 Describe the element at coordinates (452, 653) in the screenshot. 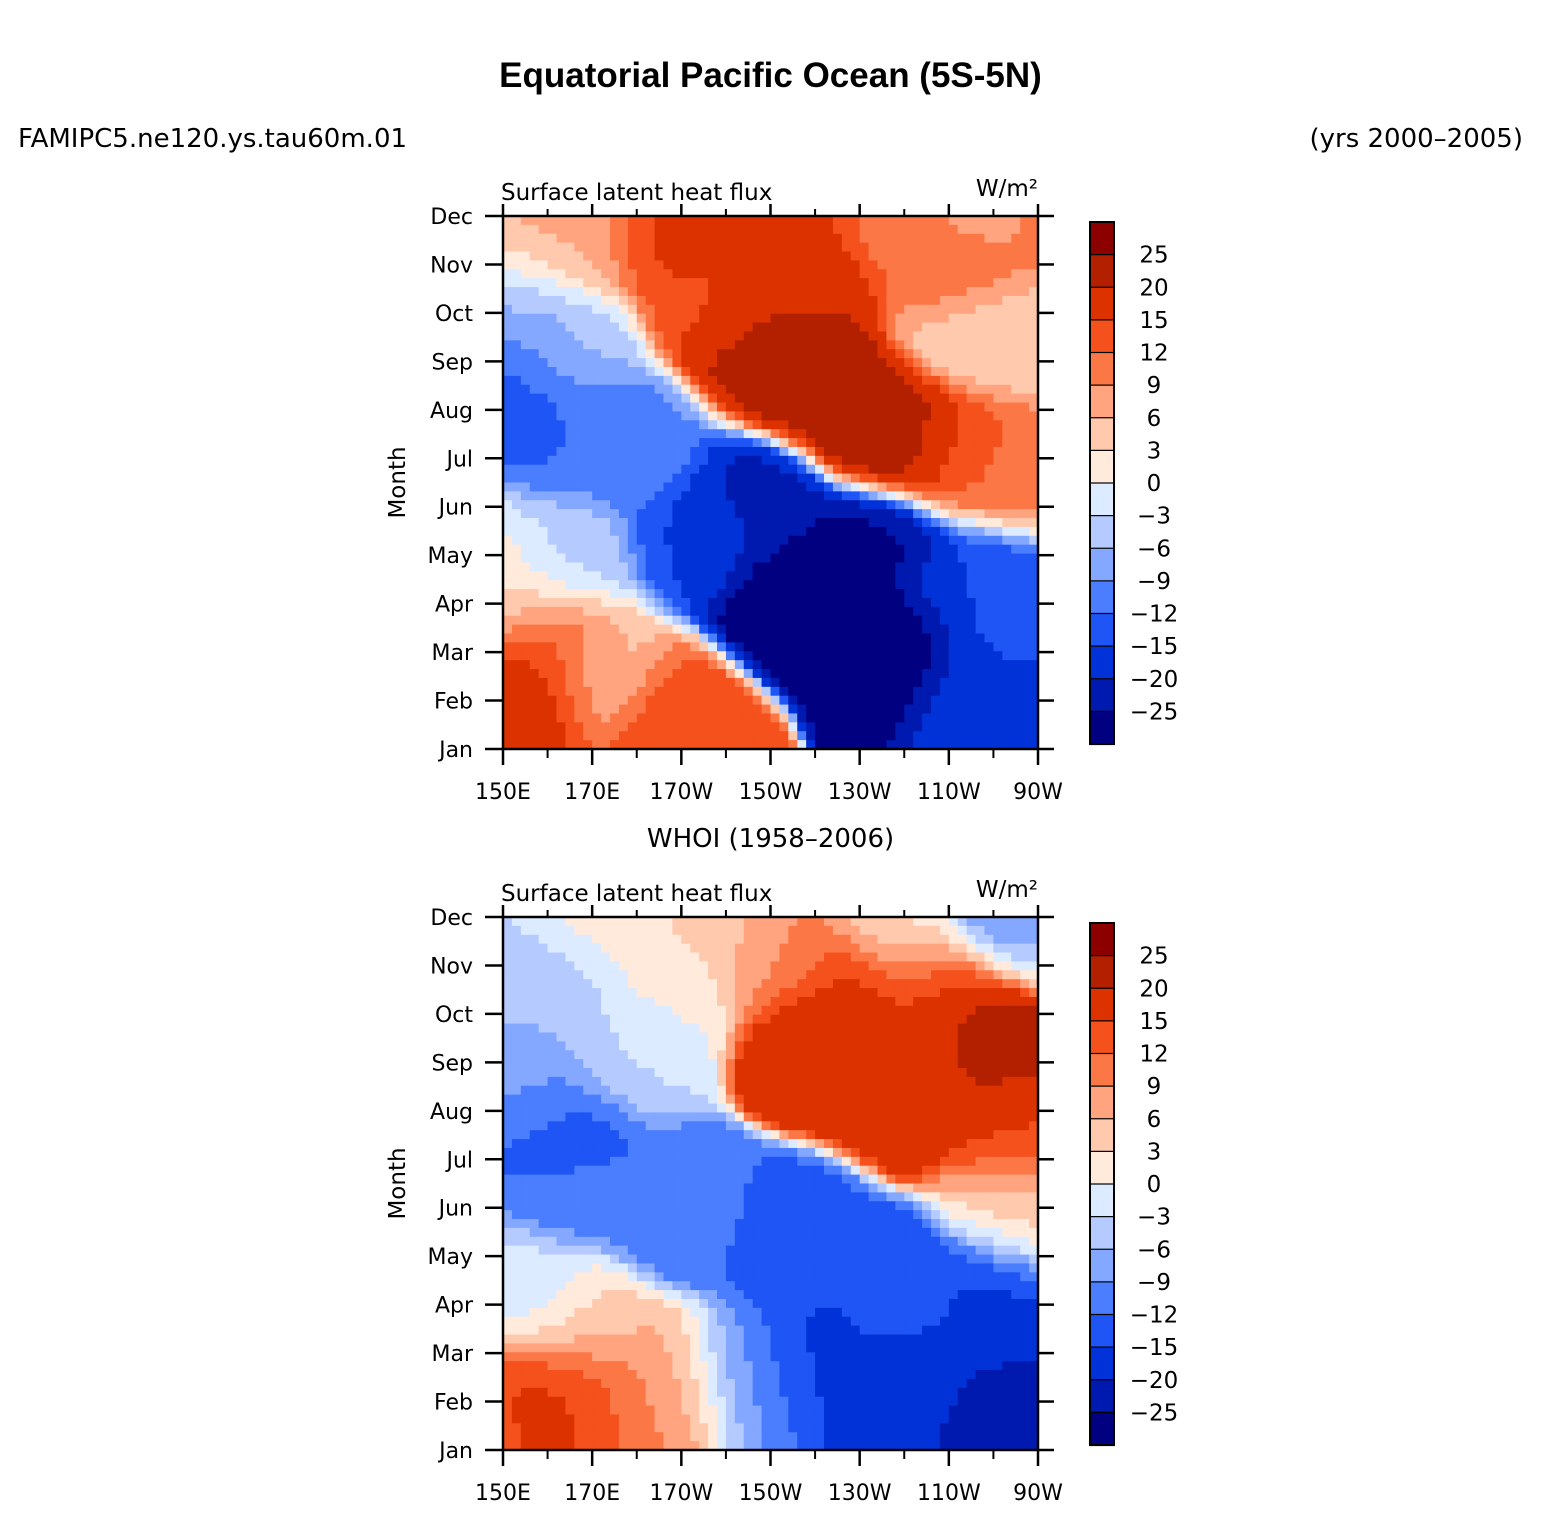

I see `y-tick-label: Mar` at that location.